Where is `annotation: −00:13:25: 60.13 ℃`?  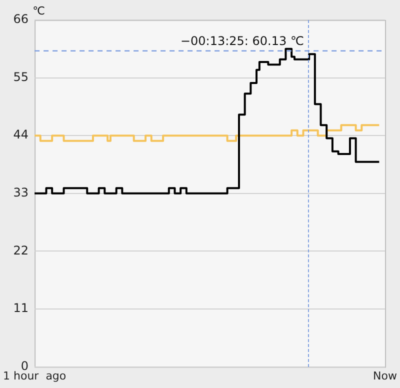
annotation: −00:13:25: 60.13 ℃ is located at coordinates (242, 41).